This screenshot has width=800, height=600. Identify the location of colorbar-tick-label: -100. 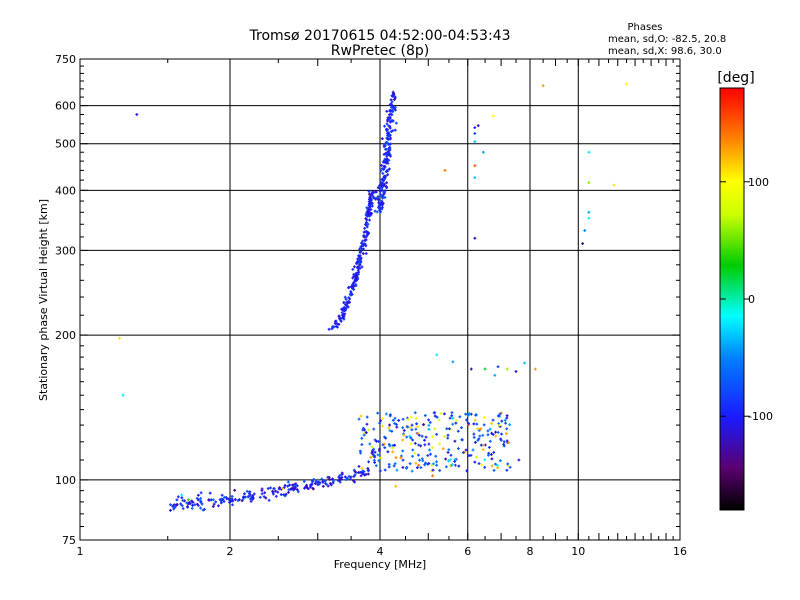
(760, 416).